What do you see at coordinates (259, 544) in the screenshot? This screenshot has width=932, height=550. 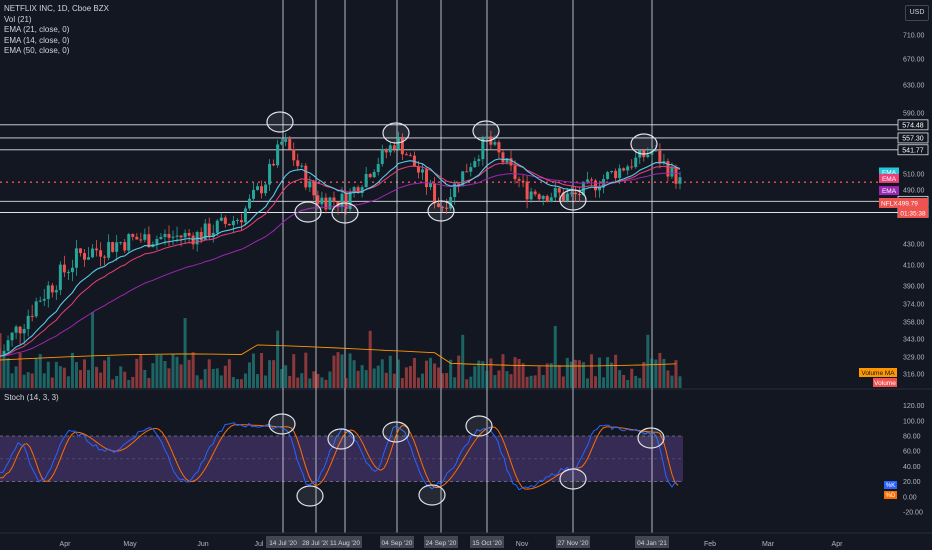 I see `time-axis-month-label: Jul` at bounding box center [259, 544].